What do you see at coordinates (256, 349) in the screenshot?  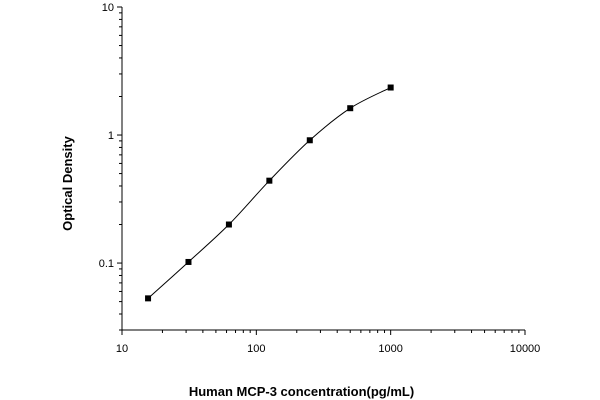 I see `x-tick-label: 100` at bounding box center [256, 349].